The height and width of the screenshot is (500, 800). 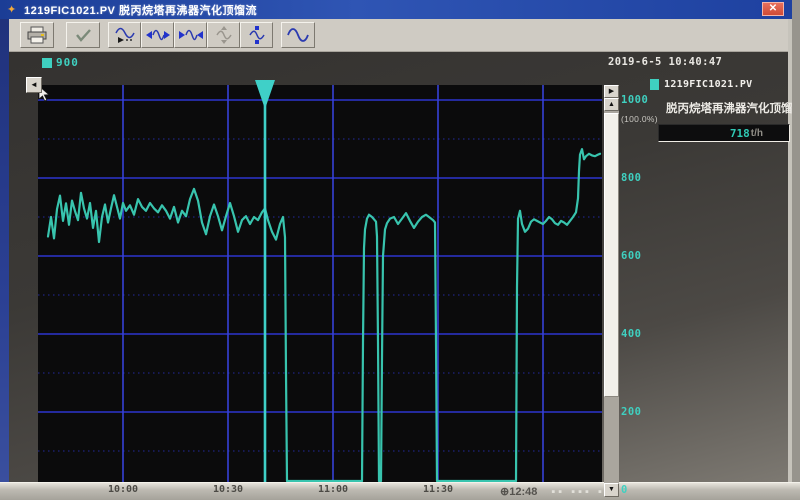 What do you see at coordinates (665, 62) in the screenshot?
I see `status-datetime: 2019-6-5 10:40:47` at bounding box center [665, 62].